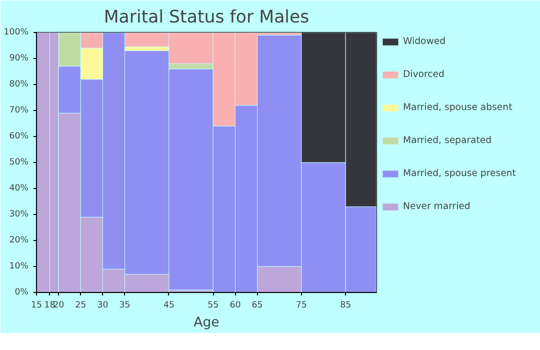  I want to click on legend-label: Divorced, so click(423, 74).